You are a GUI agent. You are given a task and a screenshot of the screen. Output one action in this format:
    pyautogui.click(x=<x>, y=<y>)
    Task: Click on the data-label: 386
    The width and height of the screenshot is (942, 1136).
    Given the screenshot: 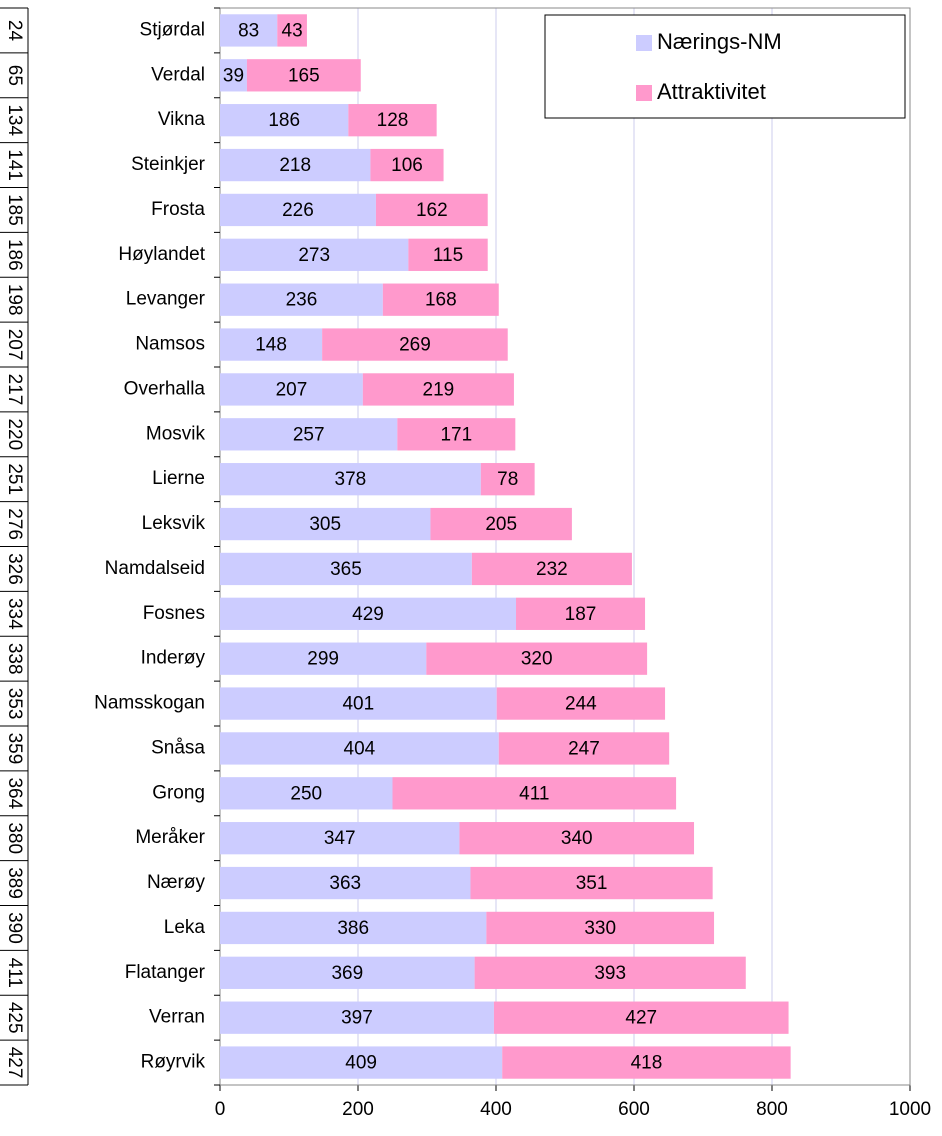 What is the action you would take?
    pyautogui.click(x=353, y=928)
    